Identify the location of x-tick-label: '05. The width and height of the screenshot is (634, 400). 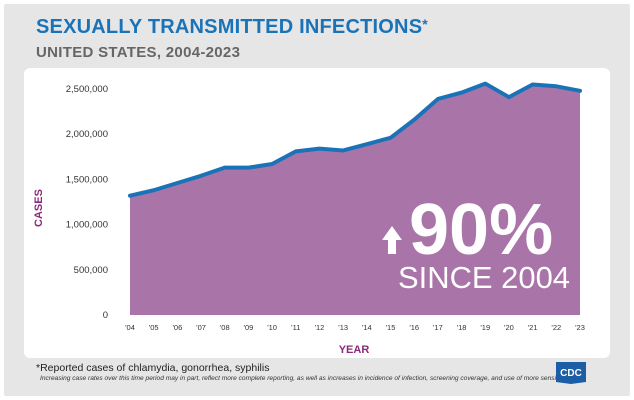
(154, 327).